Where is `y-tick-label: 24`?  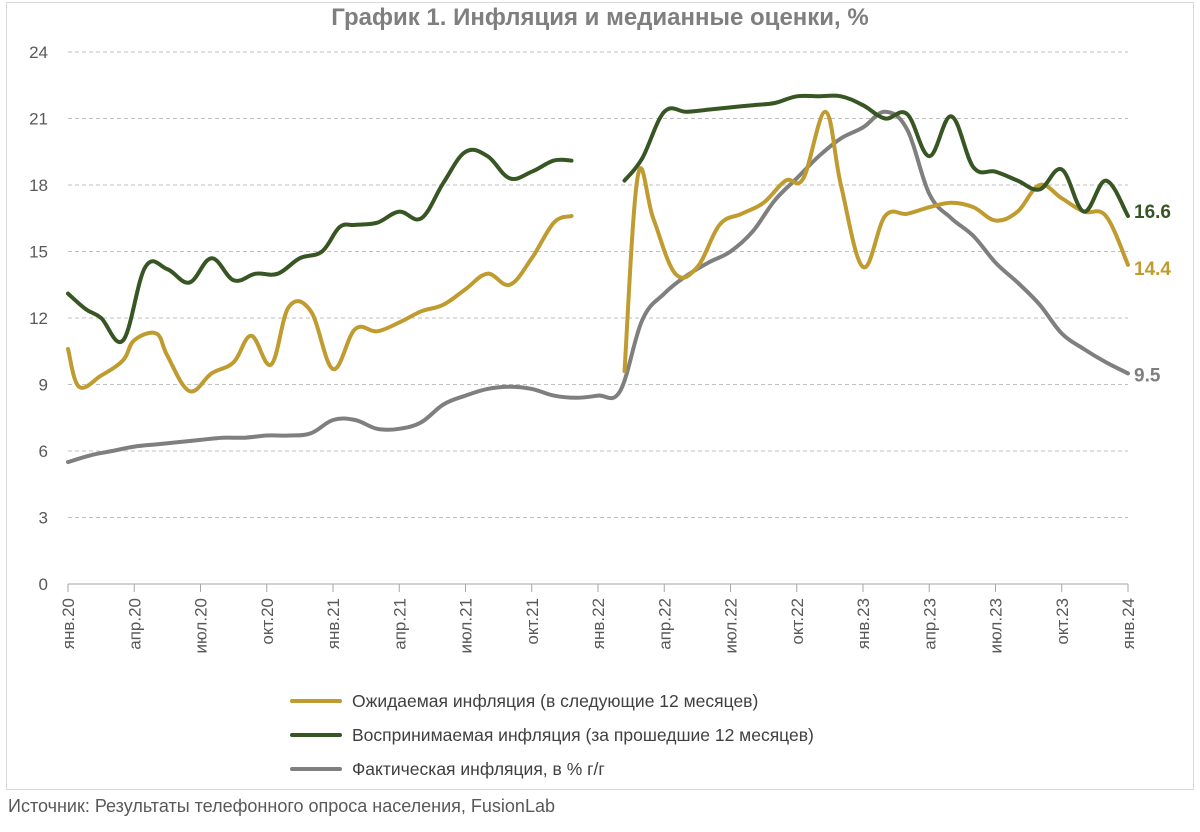
y-tick-label: 24 is located at coordinates (38, 52).